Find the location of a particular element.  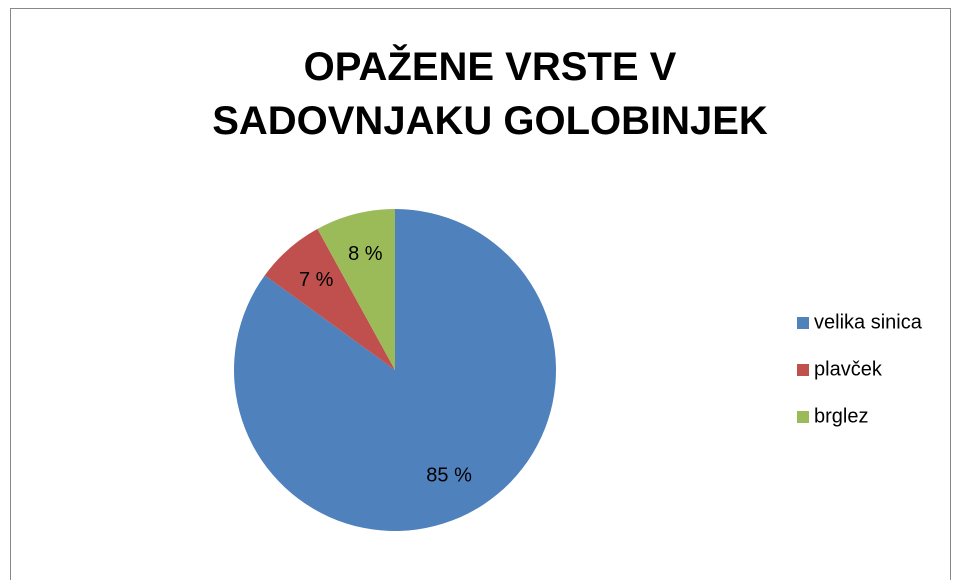

data-label: 8 % is located at coordinates (365, 254).